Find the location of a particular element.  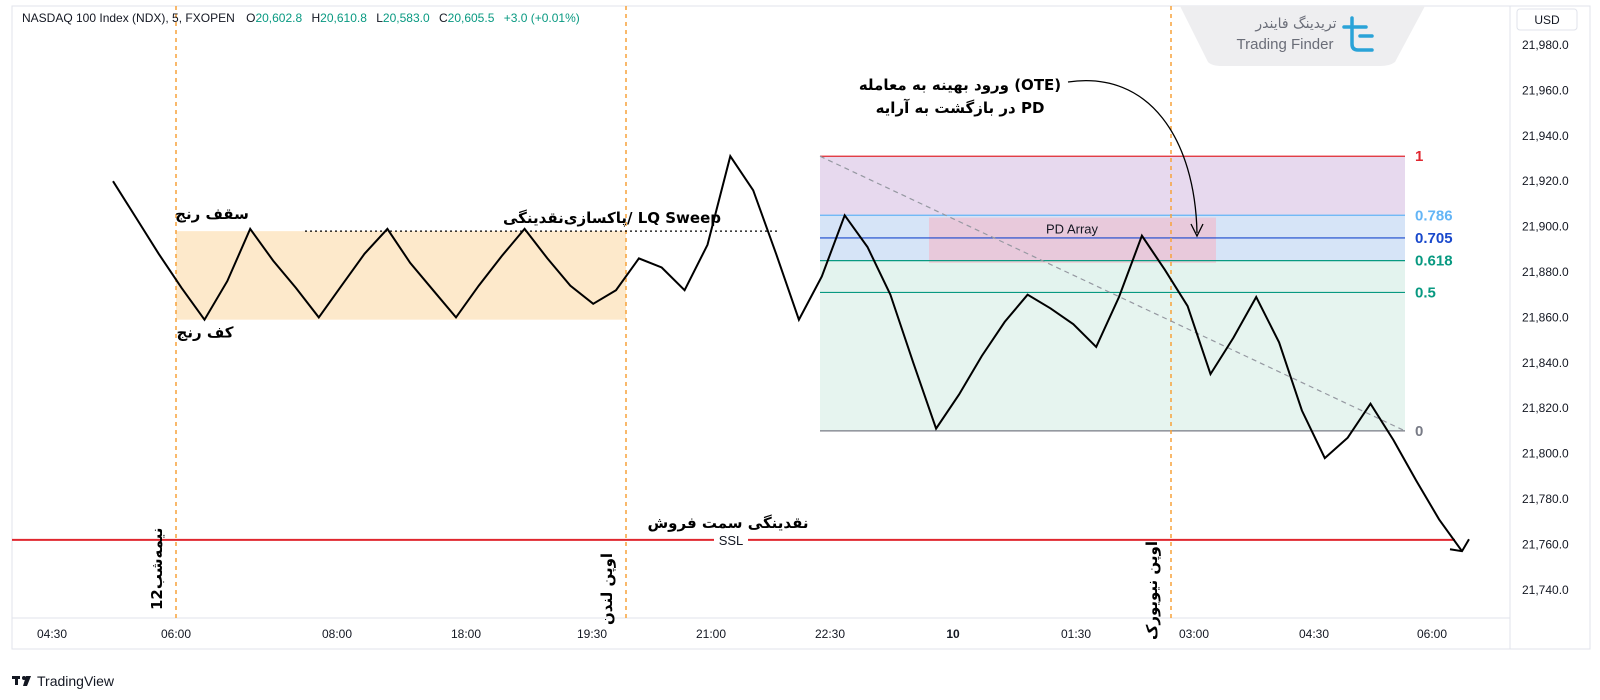

y-tick-label: 21,880.0 is located at coordinates (1545, 272).